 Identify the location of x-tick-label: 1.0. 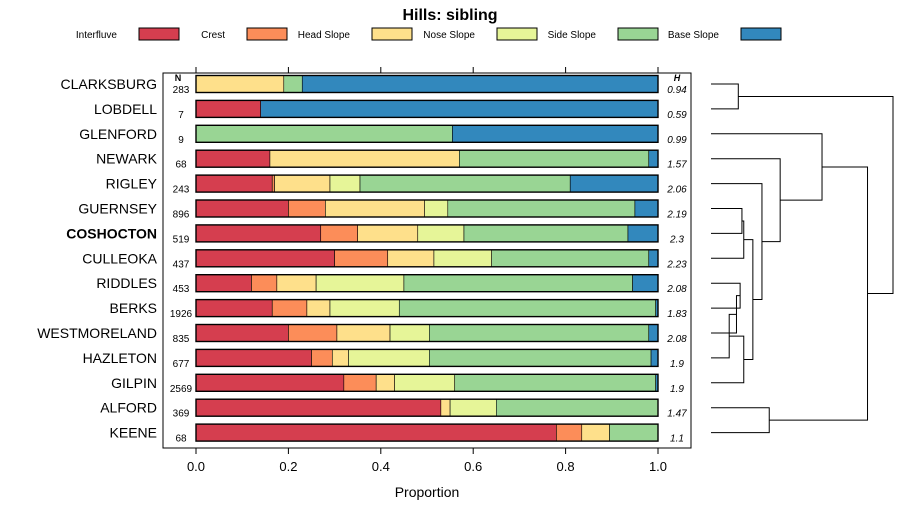
(658, 466).